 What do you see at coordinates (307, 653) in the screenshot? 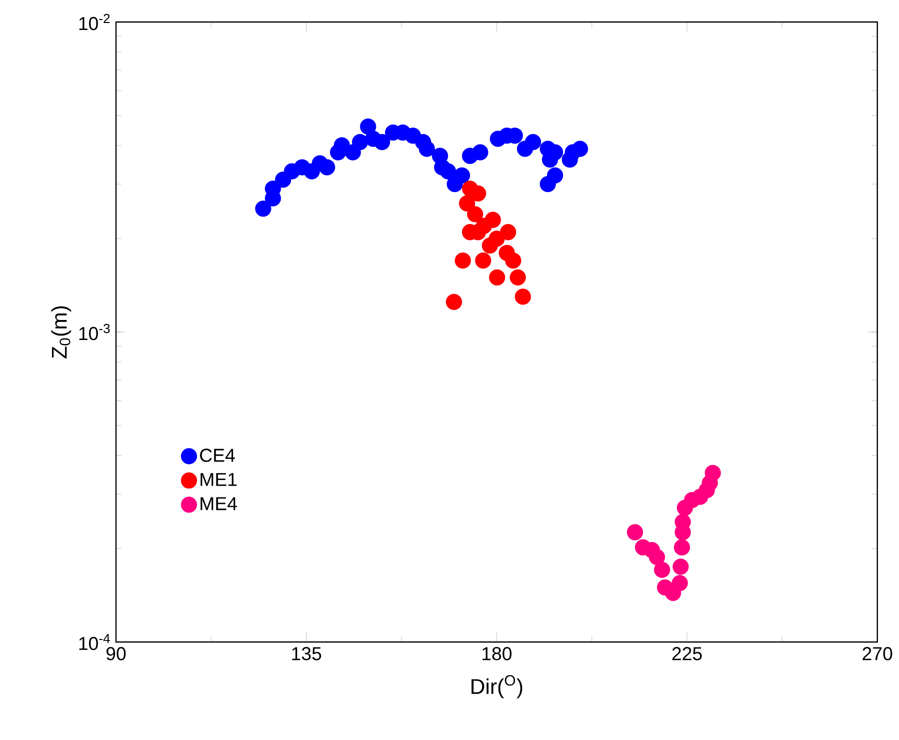
I see `x-tick-label: 135` at bounding box center [307, 653].